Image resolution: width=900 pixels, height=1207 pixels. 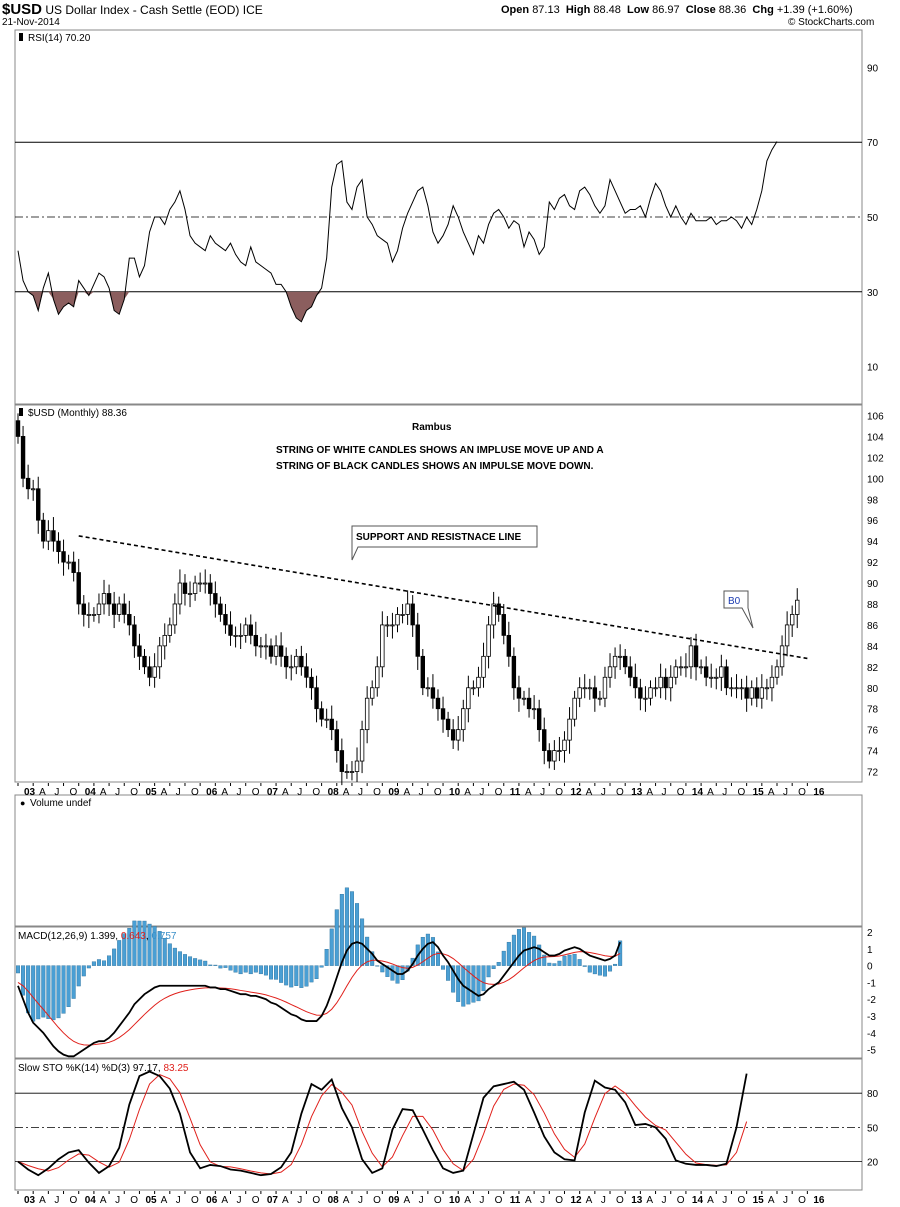 I want to click on price-tick-label: 76, so click(x=873, y=731).